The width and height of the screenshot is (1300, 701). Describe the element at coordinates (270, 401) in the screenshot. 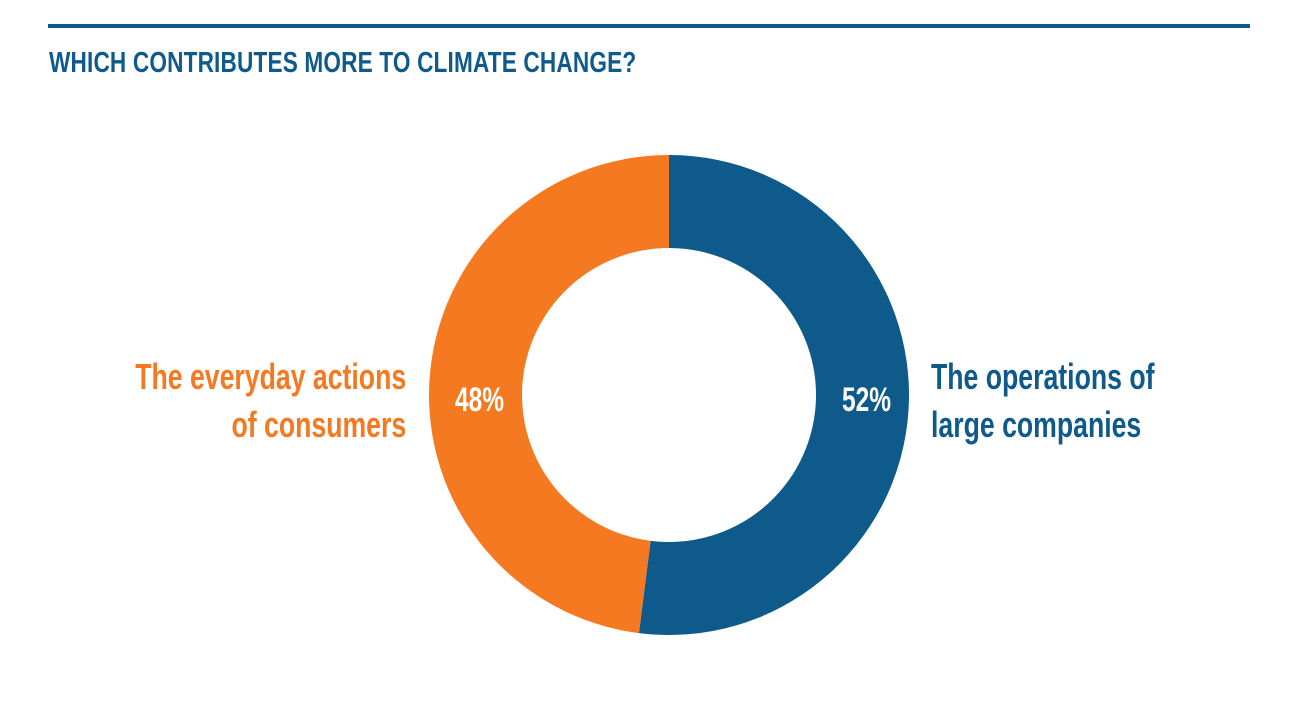

I see `legend-label-consumers: The everyday actions of consumers` at that location.